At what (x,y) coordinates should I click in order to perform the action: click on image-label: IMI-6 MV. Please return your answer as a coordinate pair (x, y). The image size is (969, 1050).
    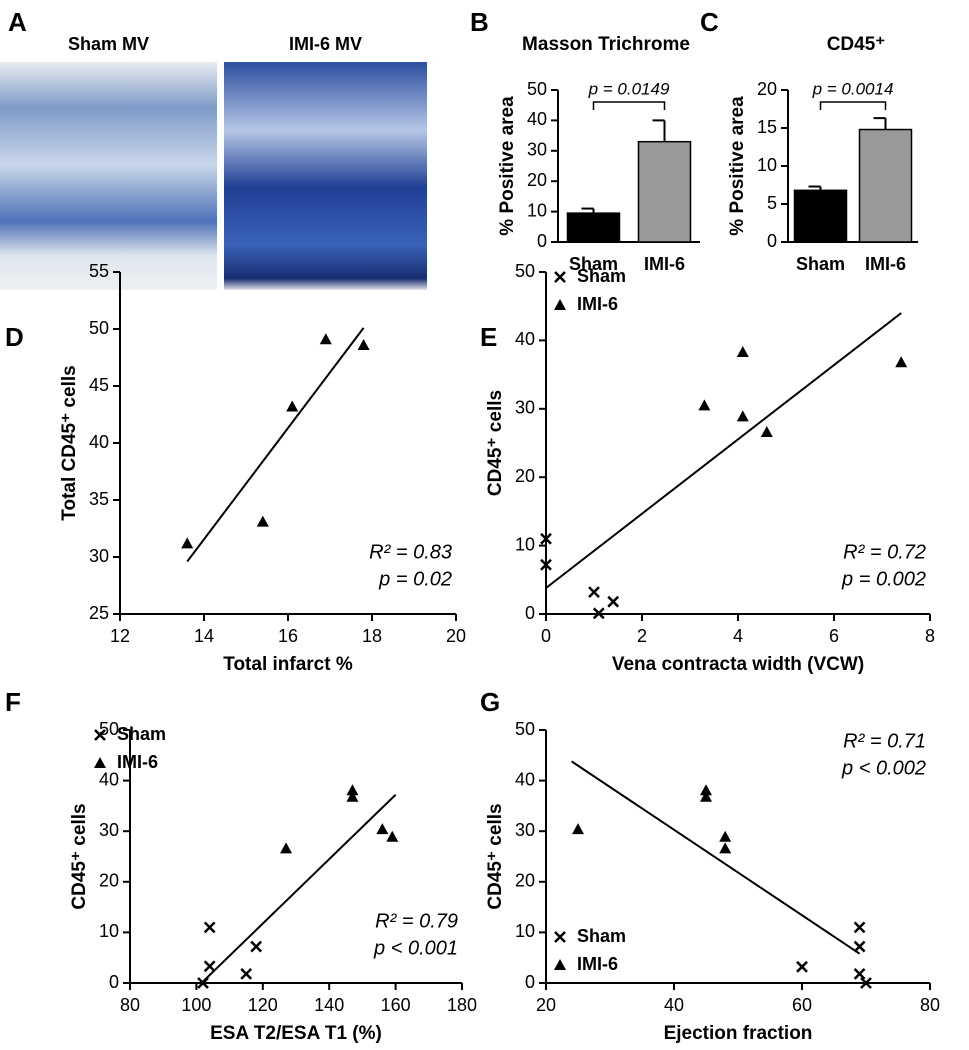
    Looking at the image, I should click on (325, 44).